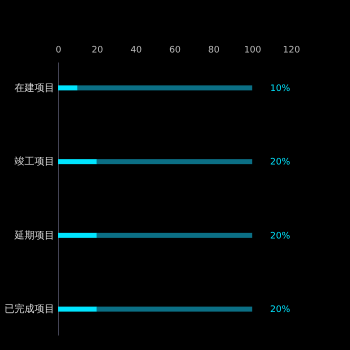  I want to click on x-tick-label: 60, so click(175, 51).